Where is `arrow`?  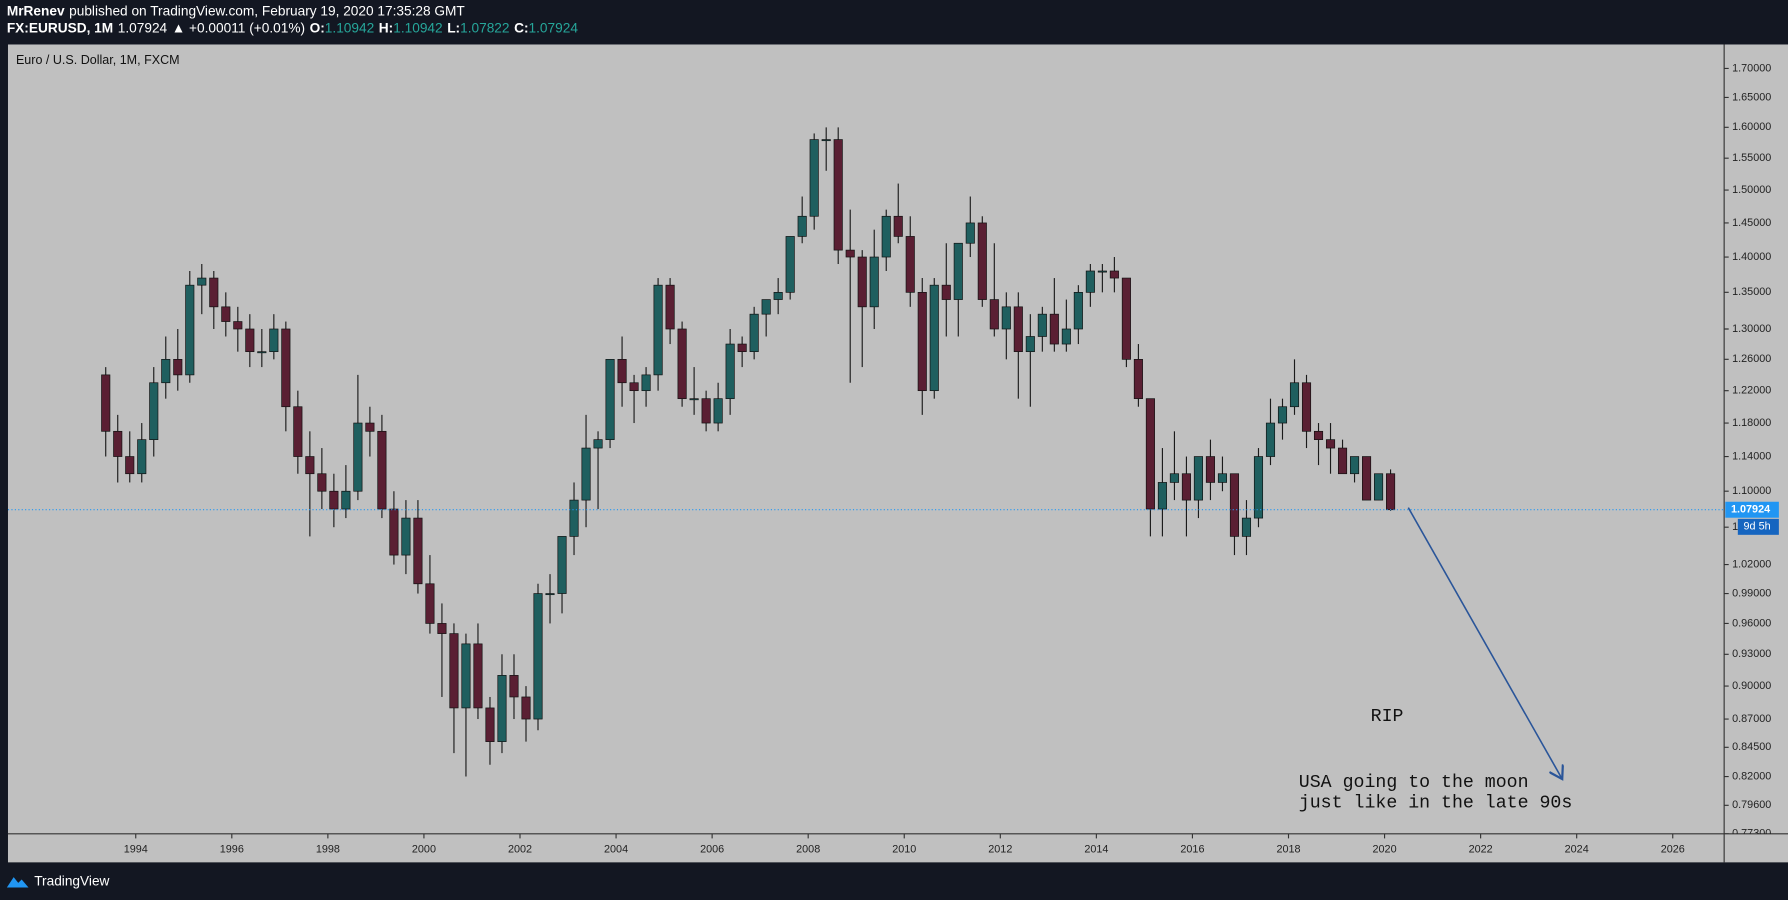 arrow is located at coordinates (1484, 643).